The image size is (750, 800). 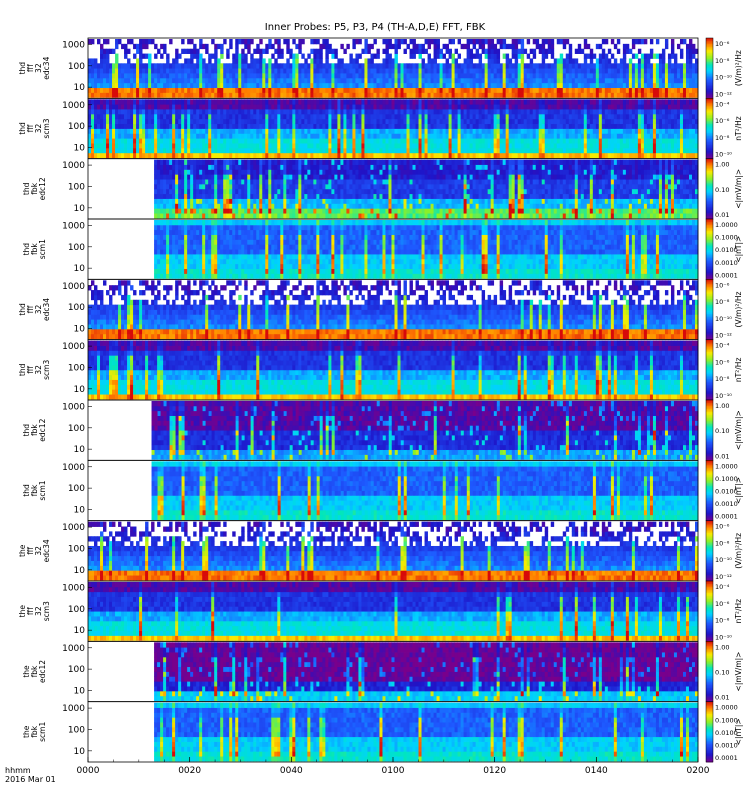 What do you see at coordinates (42, 249) in the screenshot?
I see `panel-label-line: scm1` at bounding box center [42, 249].